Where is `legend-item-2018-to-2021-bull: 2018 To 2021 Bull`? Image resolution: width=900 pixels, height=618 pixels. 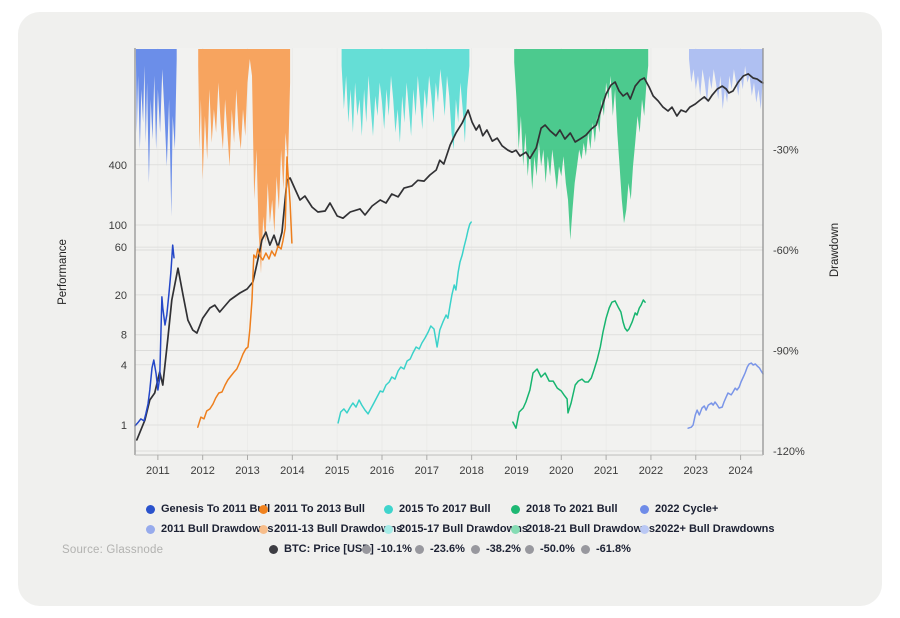
legend-item-2018-to-2021-bull: 2018 To 2021 Bull is located at coordinates (564, 509).